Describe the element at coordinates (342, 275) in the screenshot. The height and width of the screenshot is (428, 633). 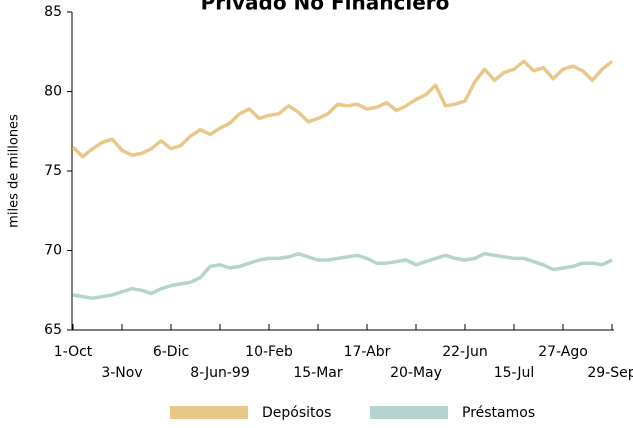
I see `series-line` at that location.